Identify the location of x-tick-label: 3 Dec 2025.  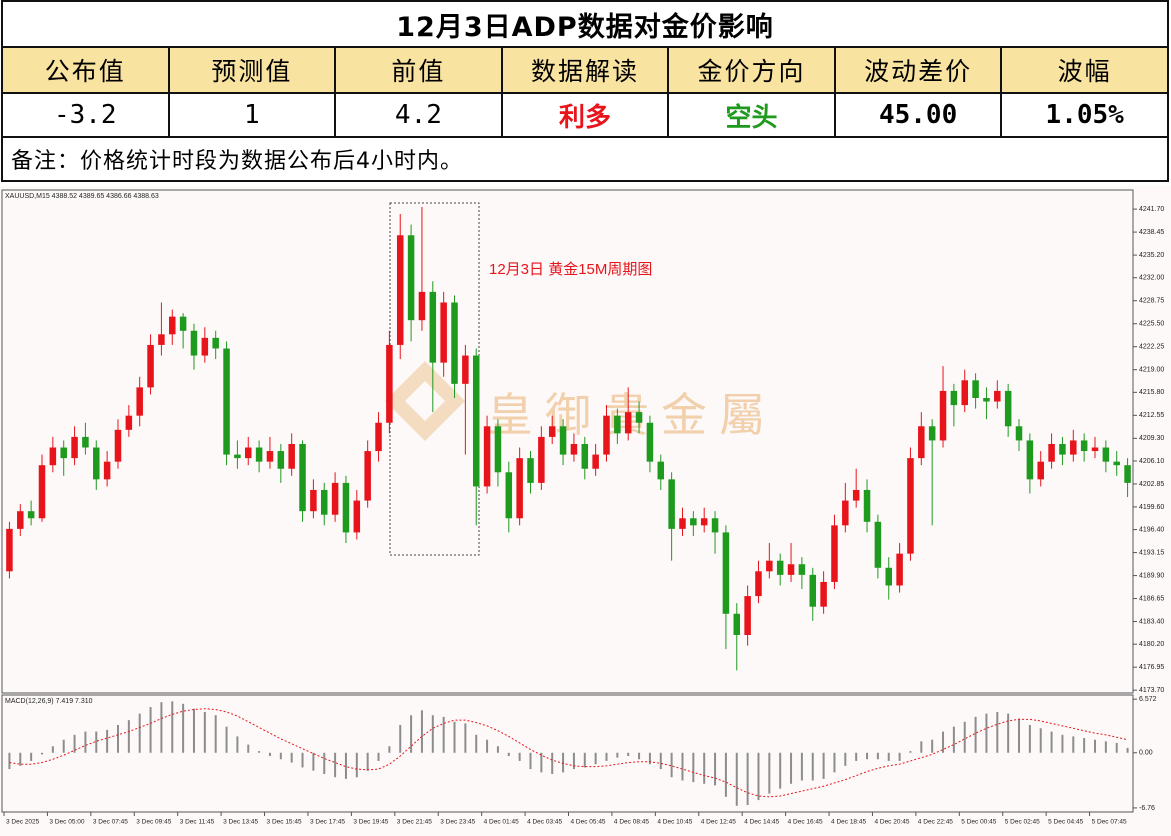
(23, 822).